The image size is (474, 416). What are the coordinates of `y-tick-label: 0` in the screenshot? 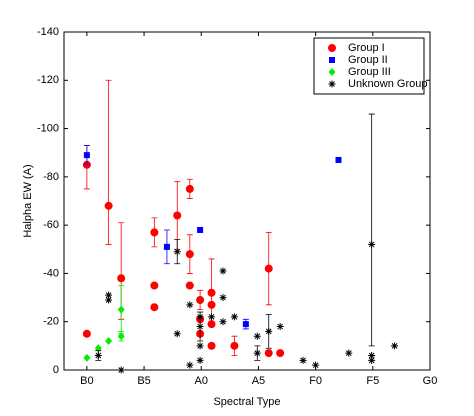 It's located at (56, 370).